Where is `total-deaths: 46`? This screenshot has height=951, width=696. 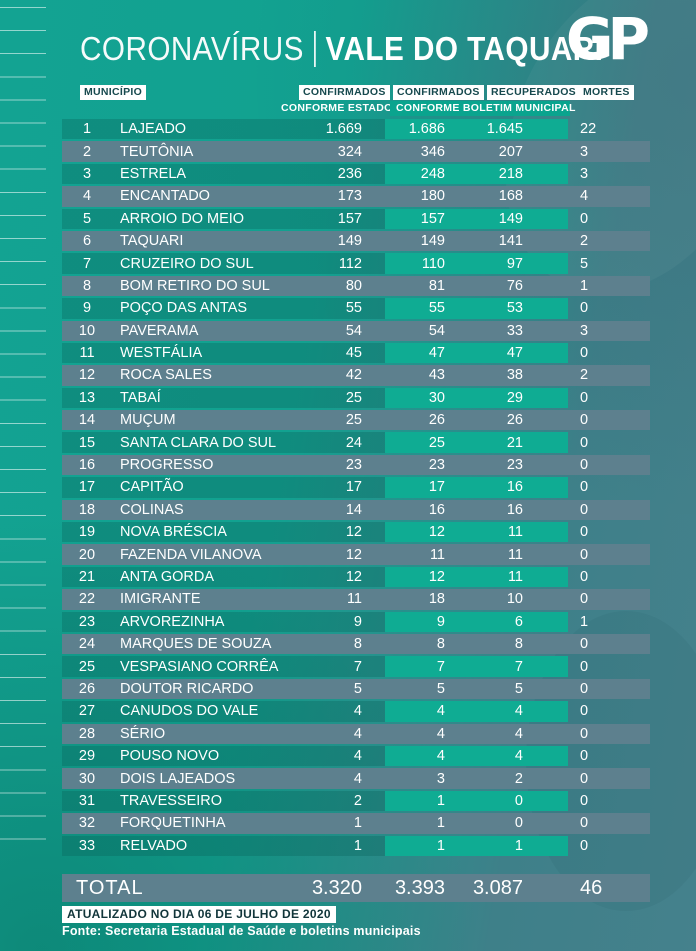
total-deaths: 46 is located at coordinates (591, 887).